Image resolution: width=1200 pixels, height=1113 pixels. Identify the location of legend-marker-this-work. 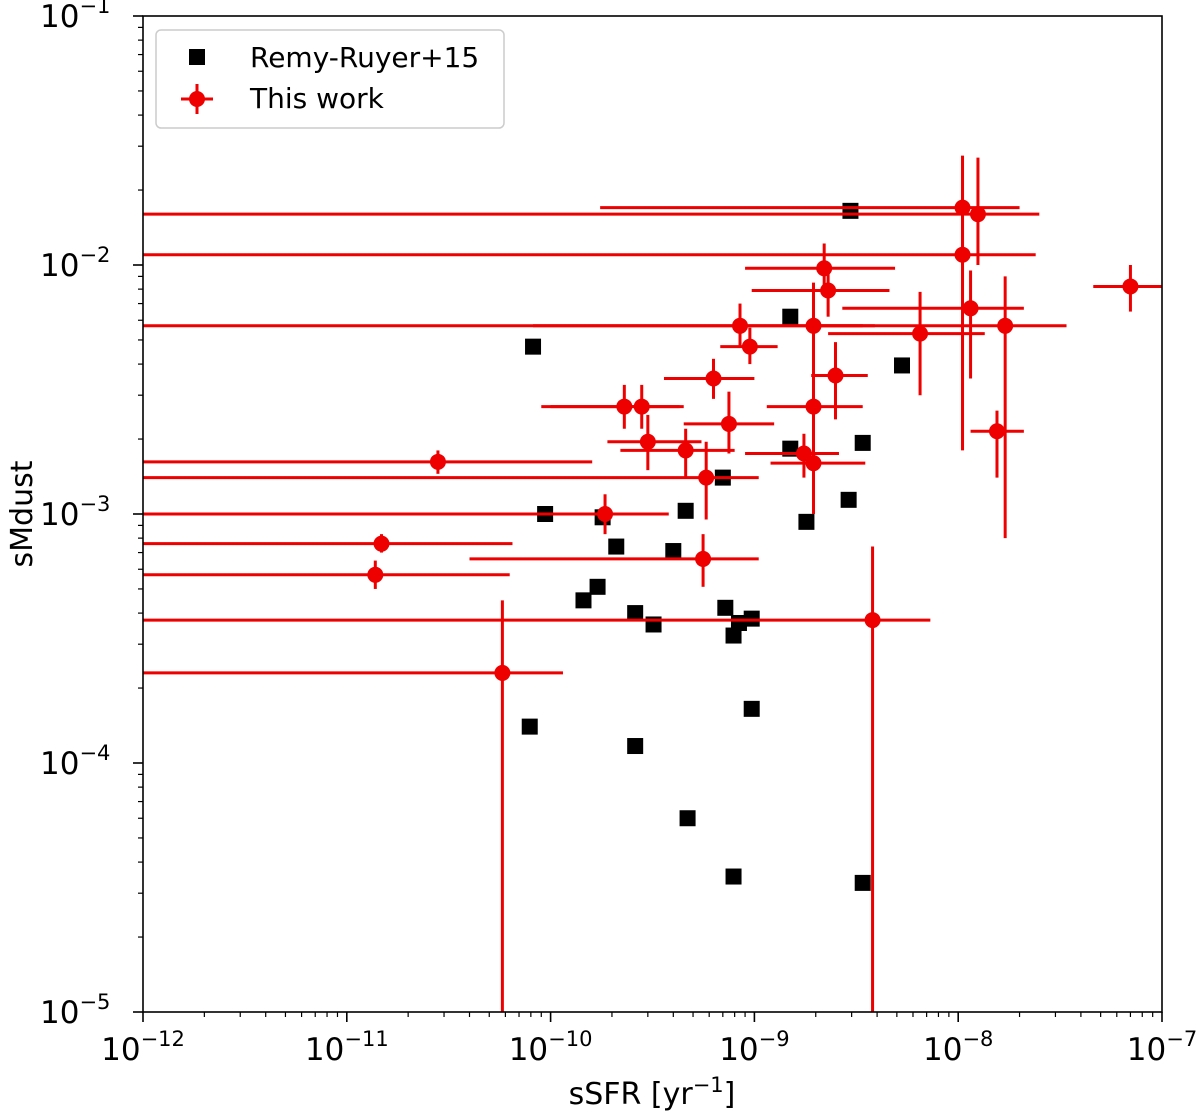
(197, 99).